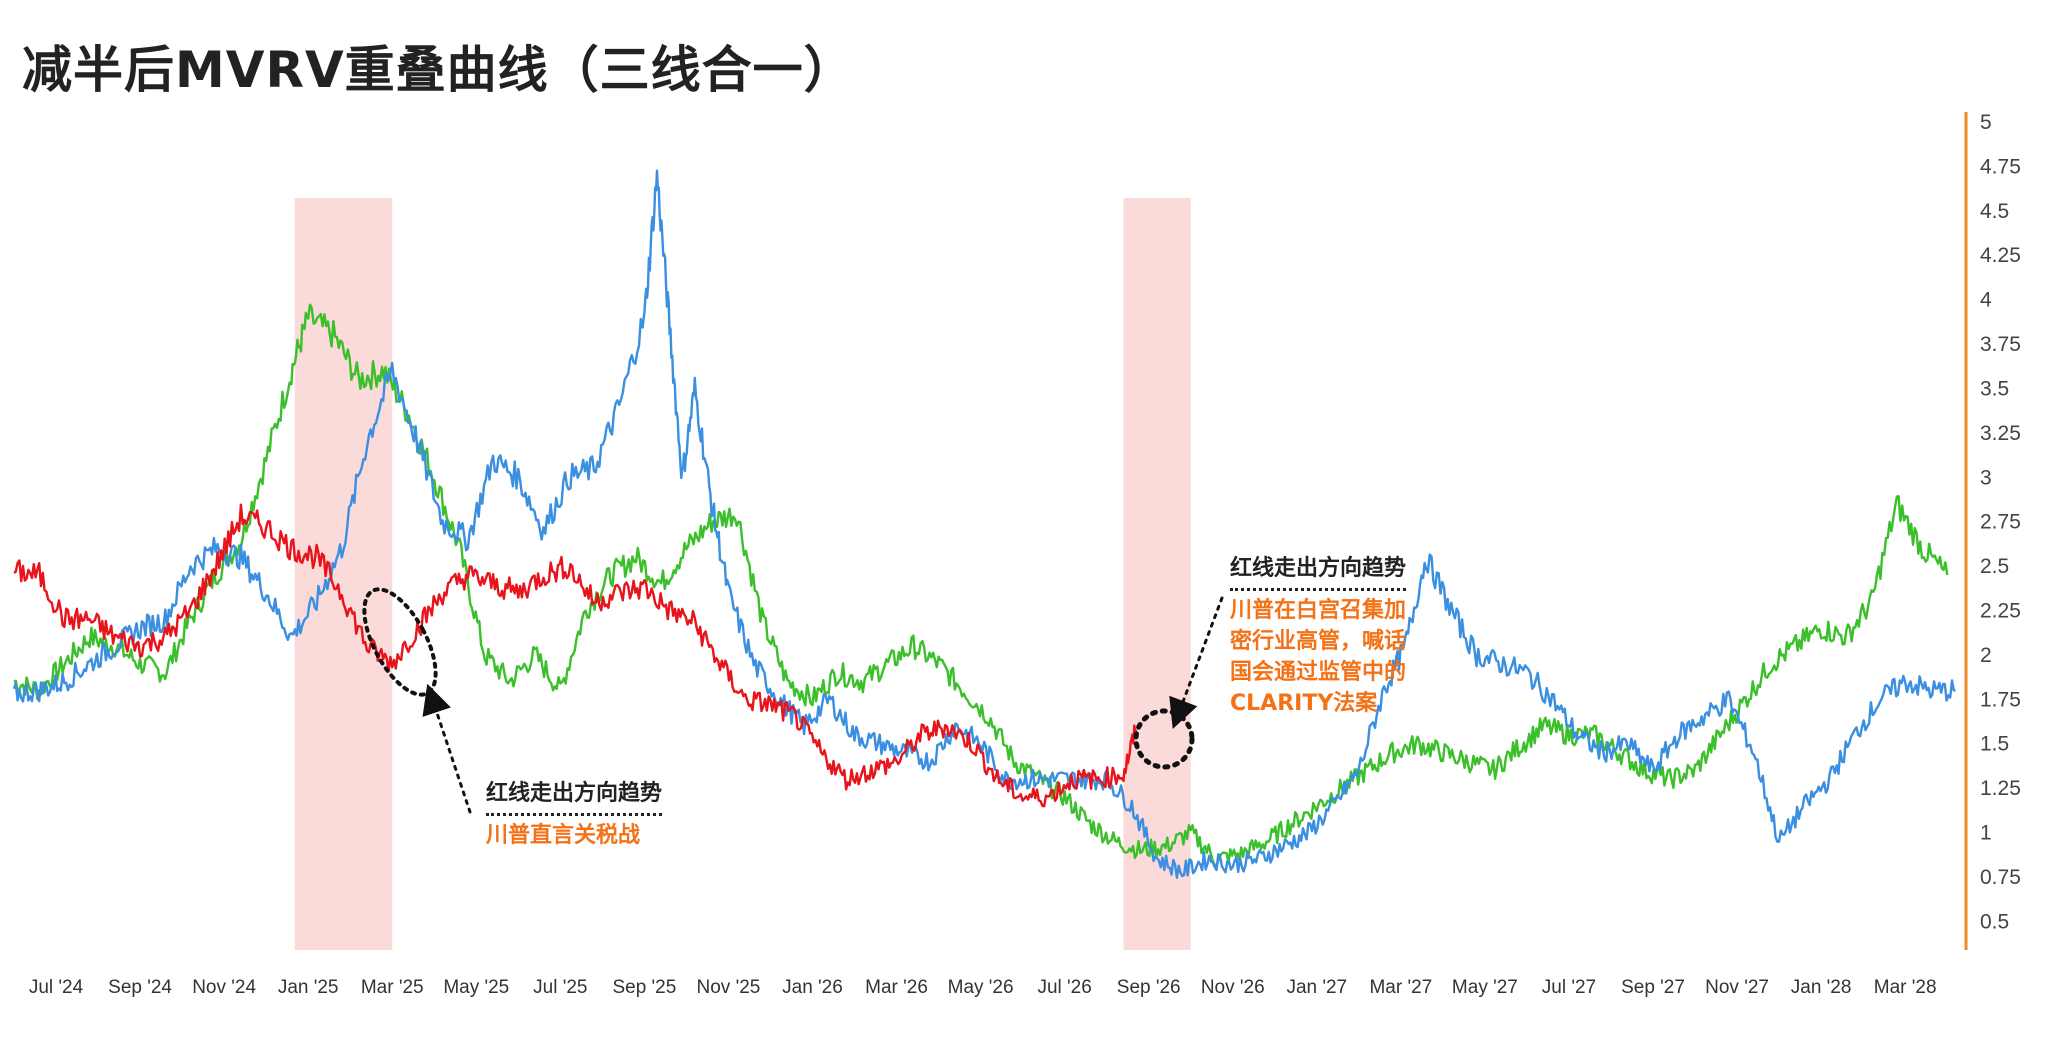 The image size is (2048, 1037). What do you see at coordinates (563, 835) in the screenshot?
I see `annotation-tariff-body: 川普直言关税战` at bounding box center [563, 835].